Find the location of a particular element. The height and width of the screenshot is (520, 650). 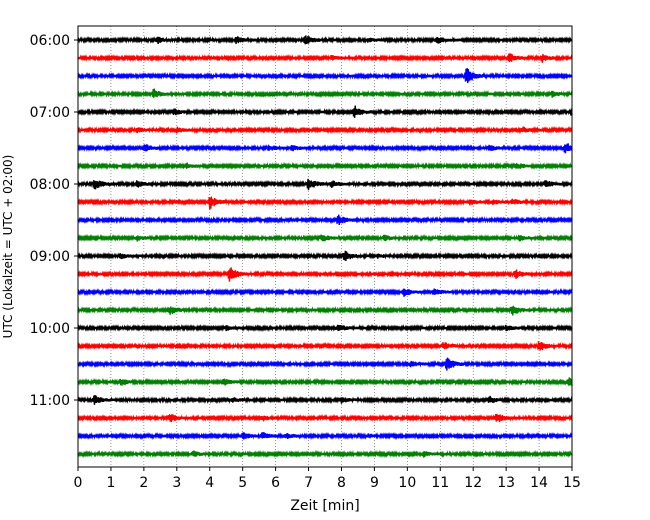

x-tick-label: 13 is located at coordinates (506, 483).